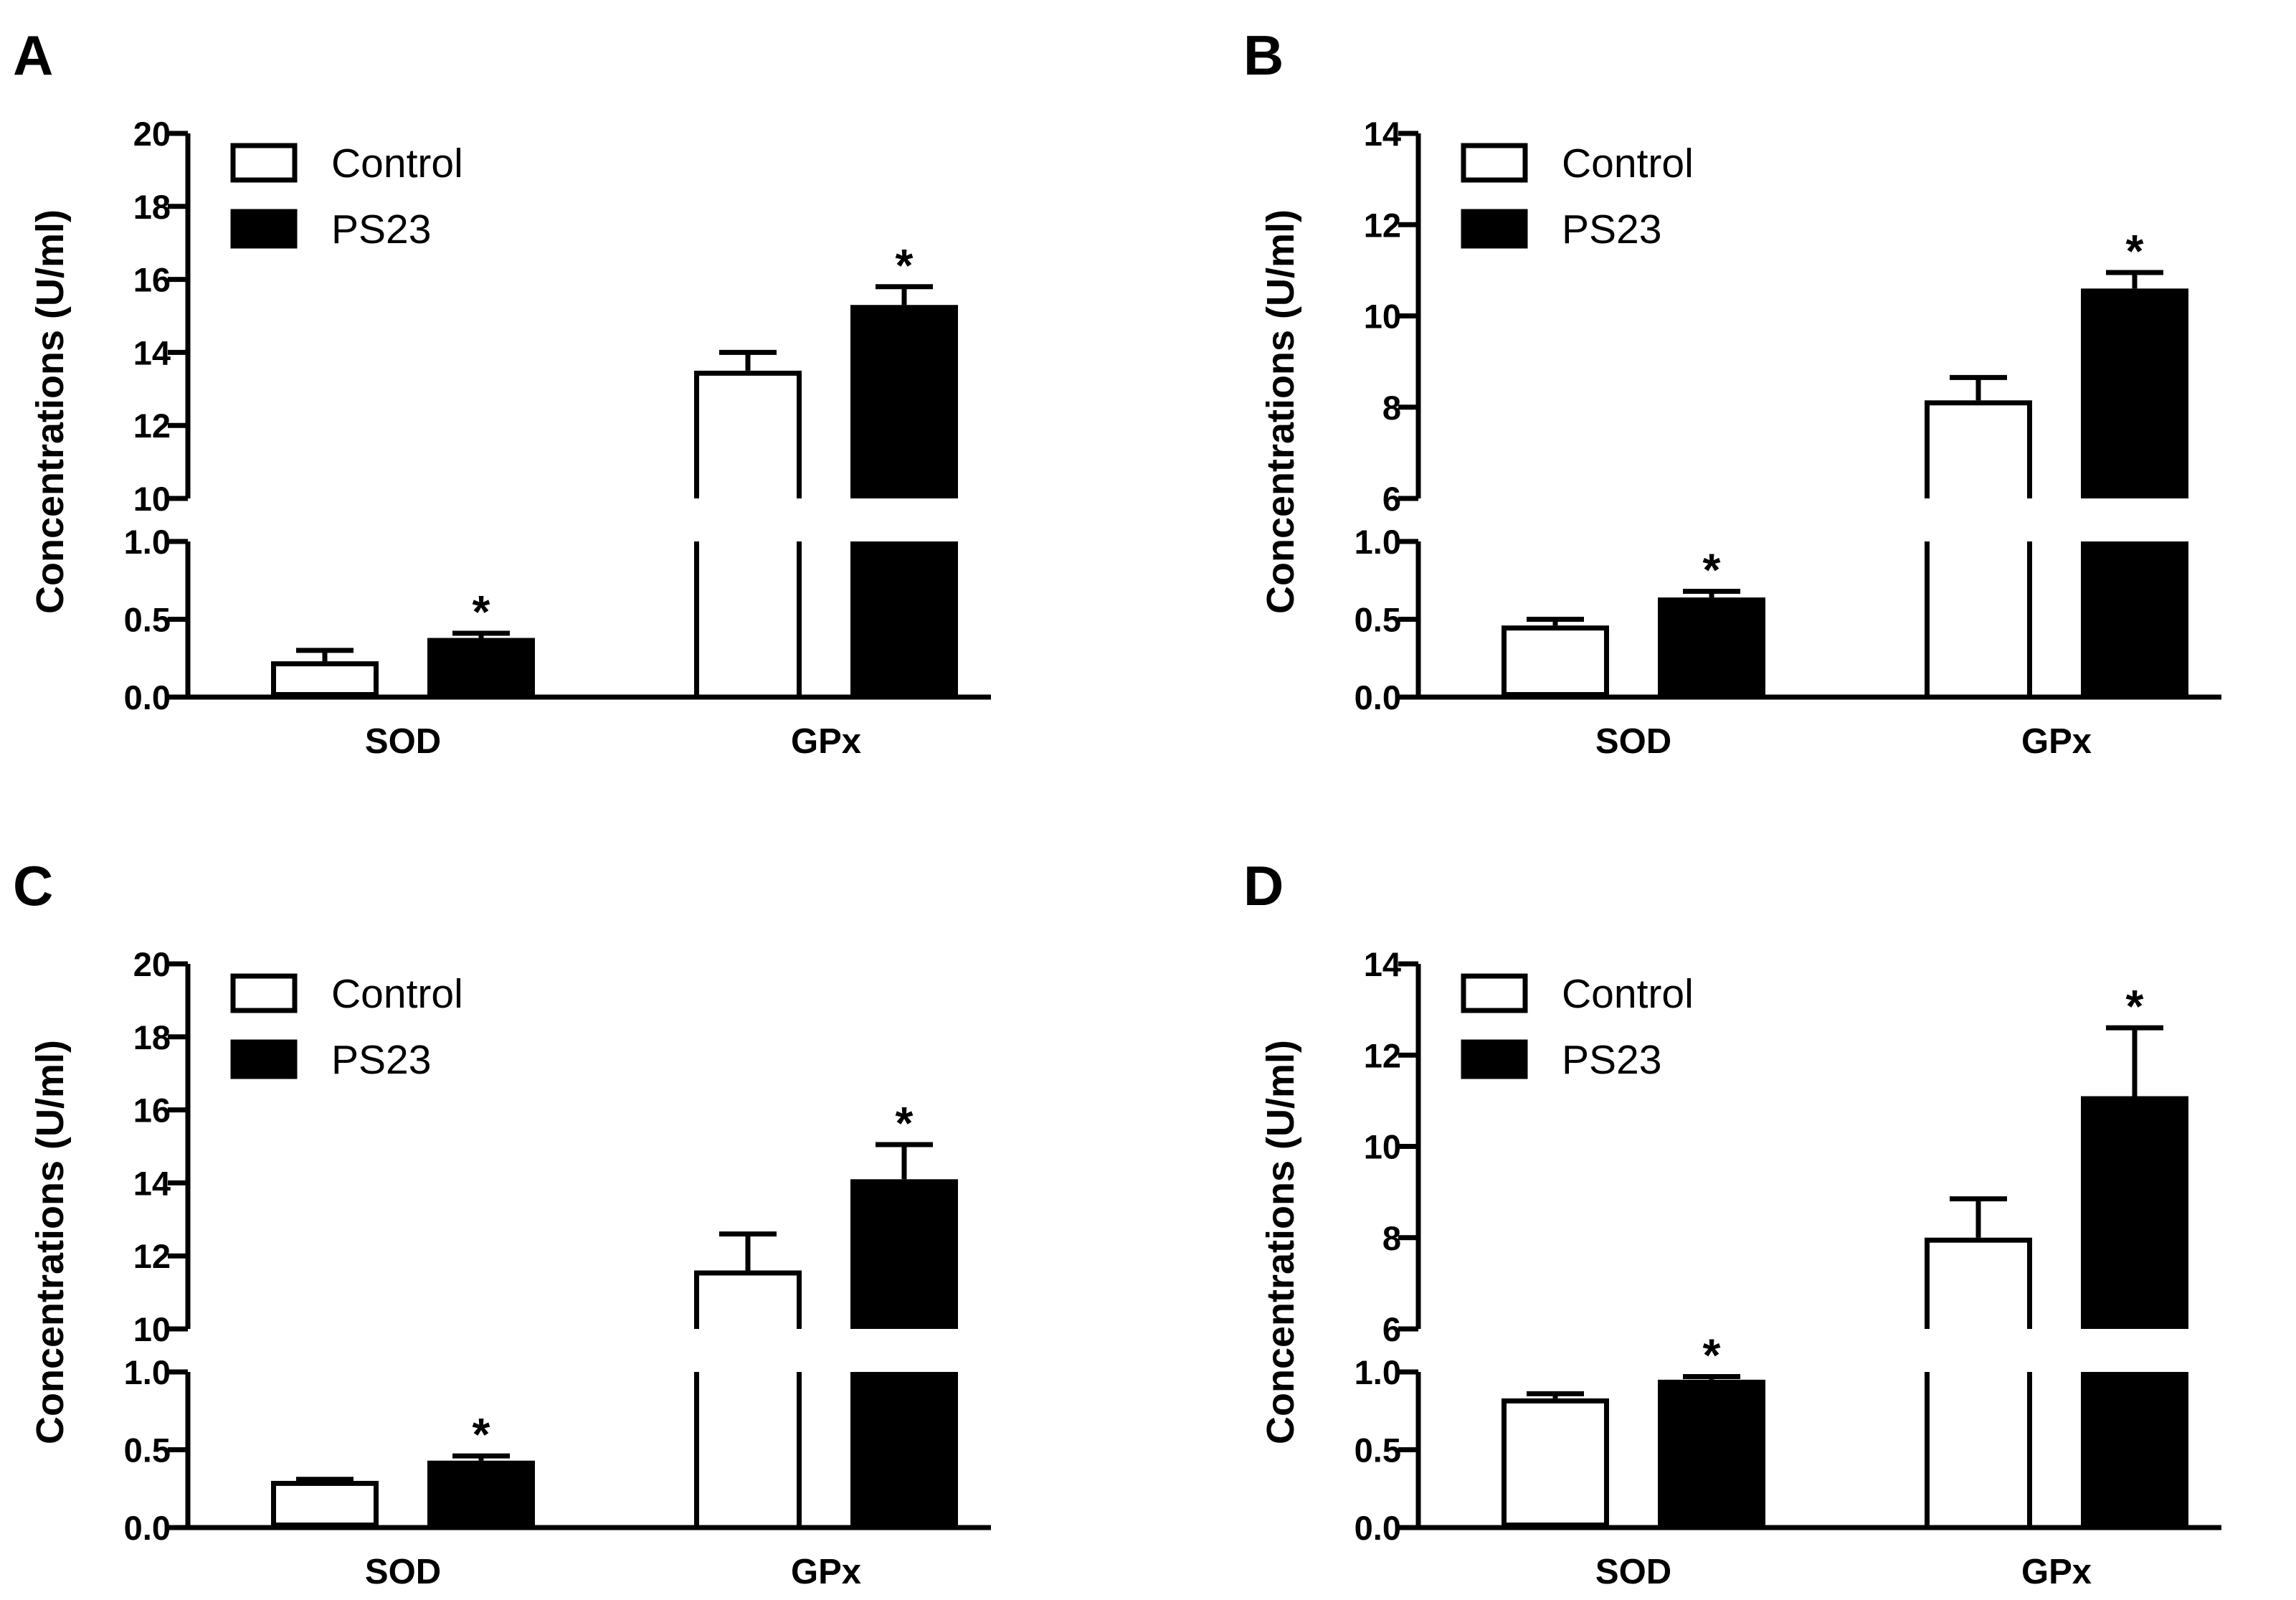 The height and width of the screenshot is (1600, 2296). Describe the element at coordinates (1264, 55) in the screenshot. I see `panel-letter: B` at that location.